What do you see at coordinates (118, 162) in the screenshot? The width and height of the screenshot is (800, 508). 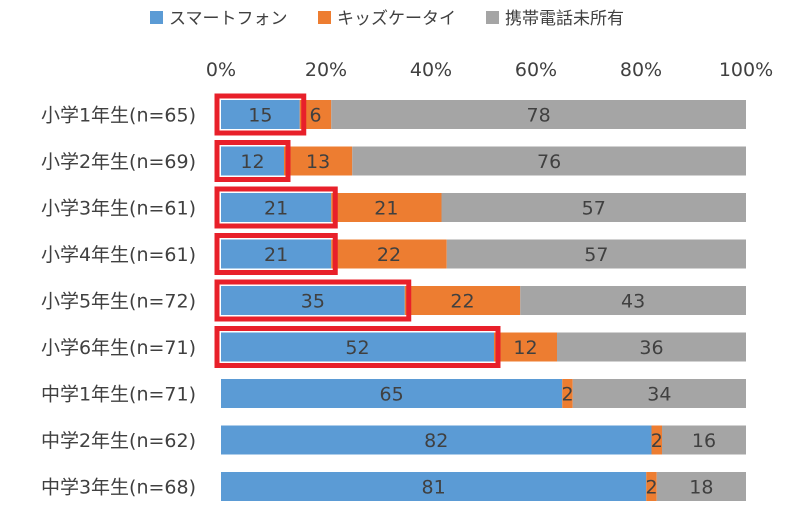 I see `category-label: 小学2年生(n=69)` at bounding box center [118, 162].